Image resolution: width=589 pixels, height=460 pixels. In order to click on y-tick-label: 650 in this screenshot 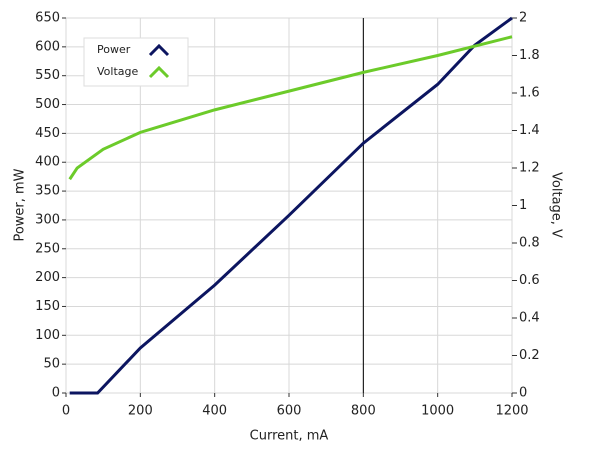, I will do `click(47, 18)`.